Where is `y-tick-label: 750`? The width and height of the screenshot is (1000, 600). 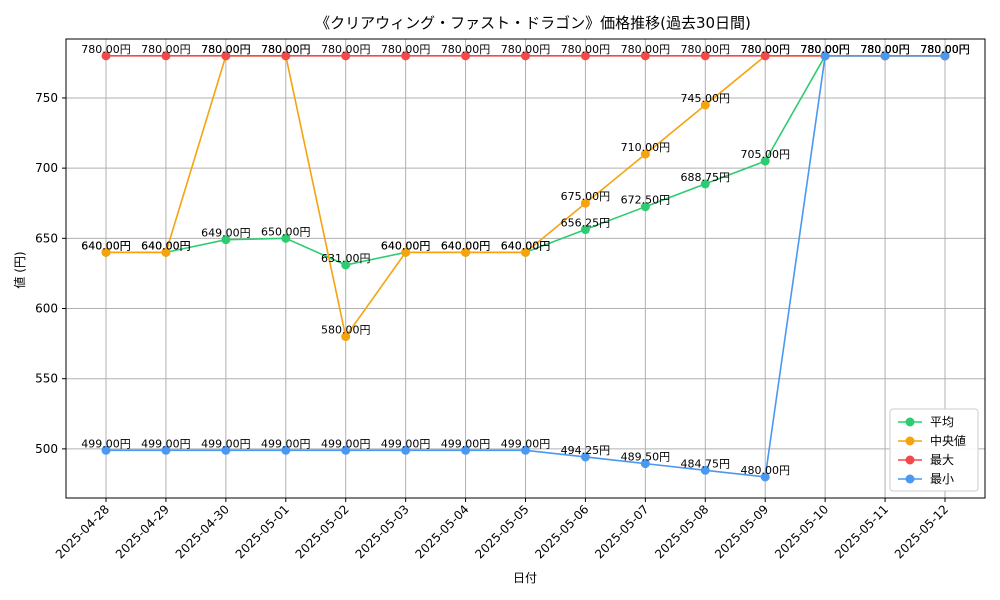
y-tick-label: 750 is located at coordinates (46, 98).